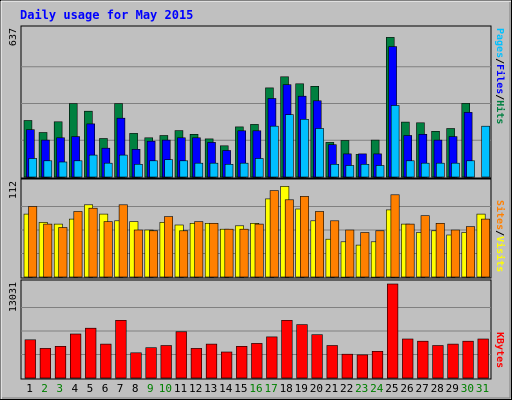 Image resolution: width=512 pixels, height=400 pixels. I want to click on day-label: 8, so click(135, 388).